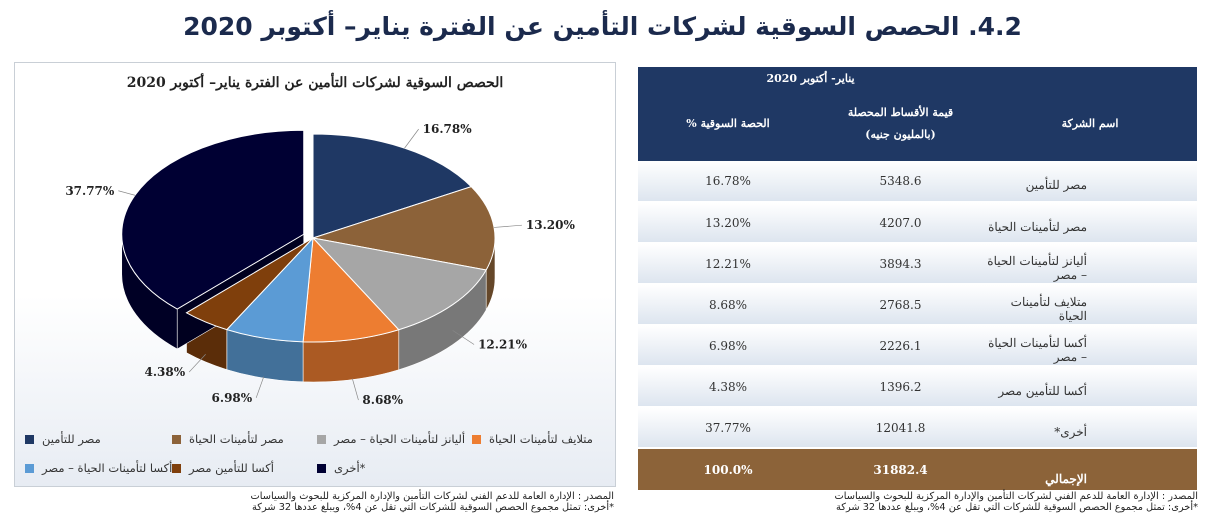 This screenshot has height=532, width=1205. I want to click on share-cell: 37.77%, so click(728, 428).